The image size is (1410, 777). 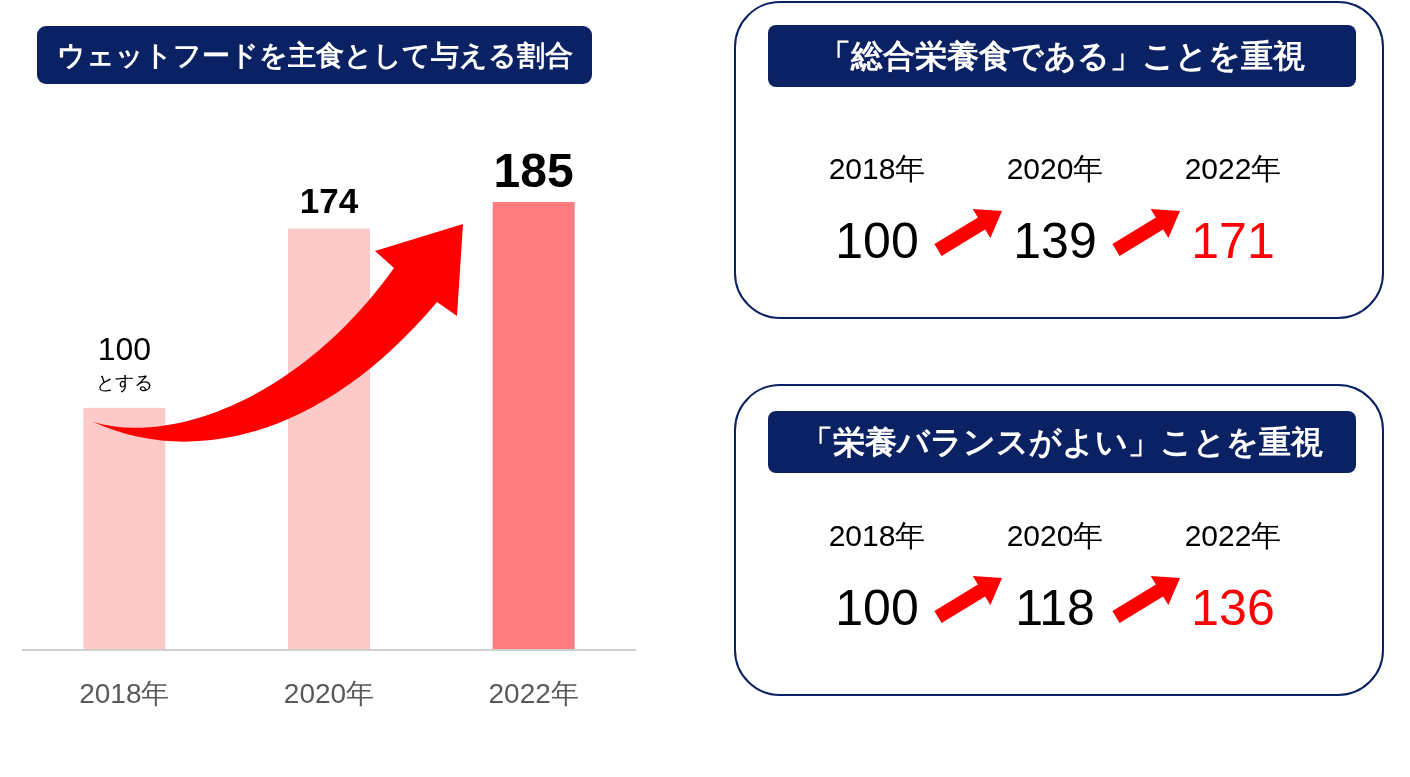 What do you see at coordinates (1055, 241) in the screenshot?
I see `data-label: 139` at bounding box center [1055, 241].